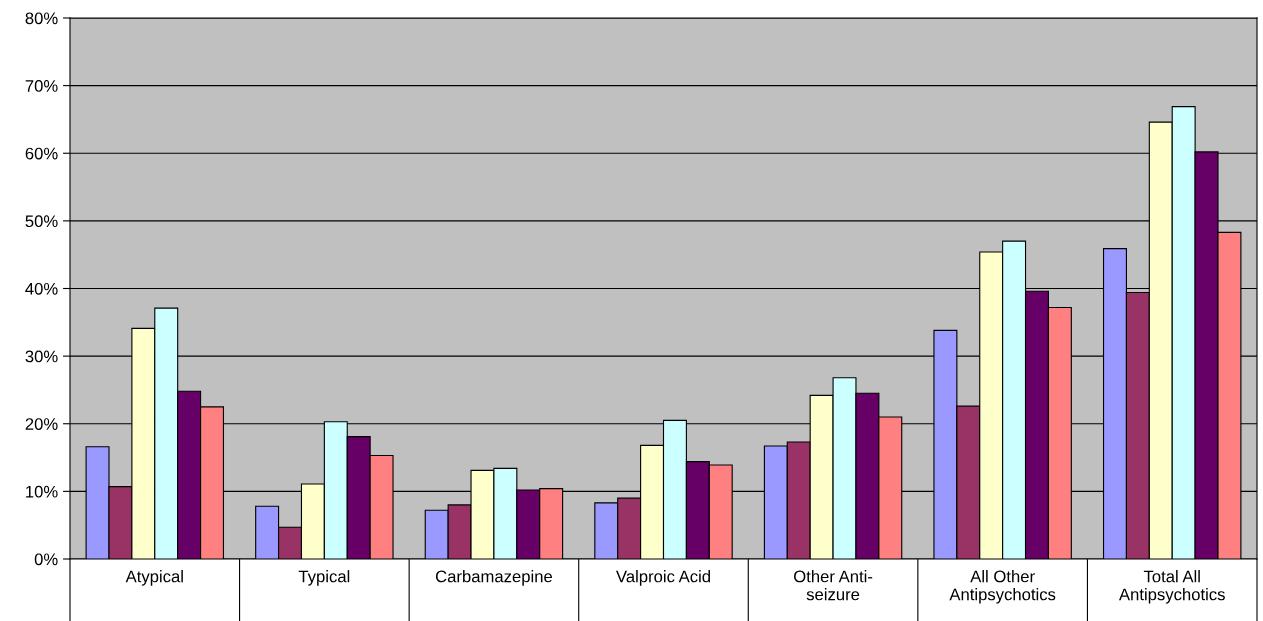 The height and width of the screenshot is (621, 1263). What do you see at coordinates (663, 578) in the screenshot?
I see `x-tick-label: Valproic Acid` at bounding box center [663, 578].